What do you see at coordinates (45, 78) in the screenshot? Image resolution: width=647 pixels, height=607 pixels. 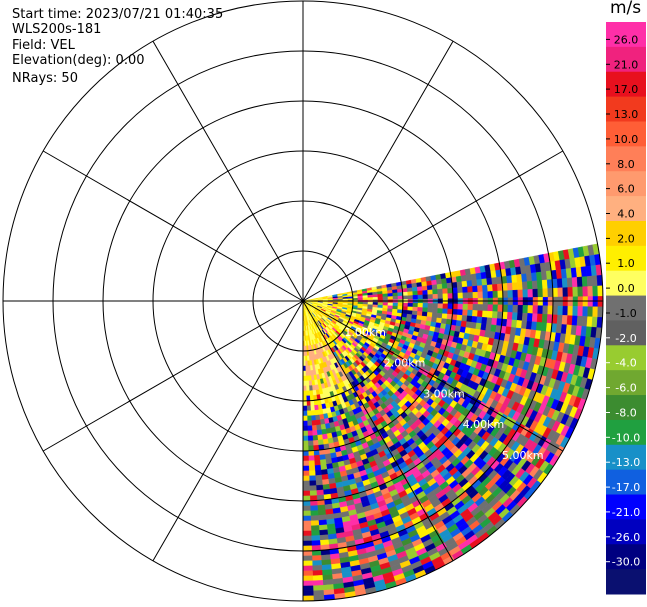 I see `nrays-label: NRays: 50` at bounding box center [45, 78].